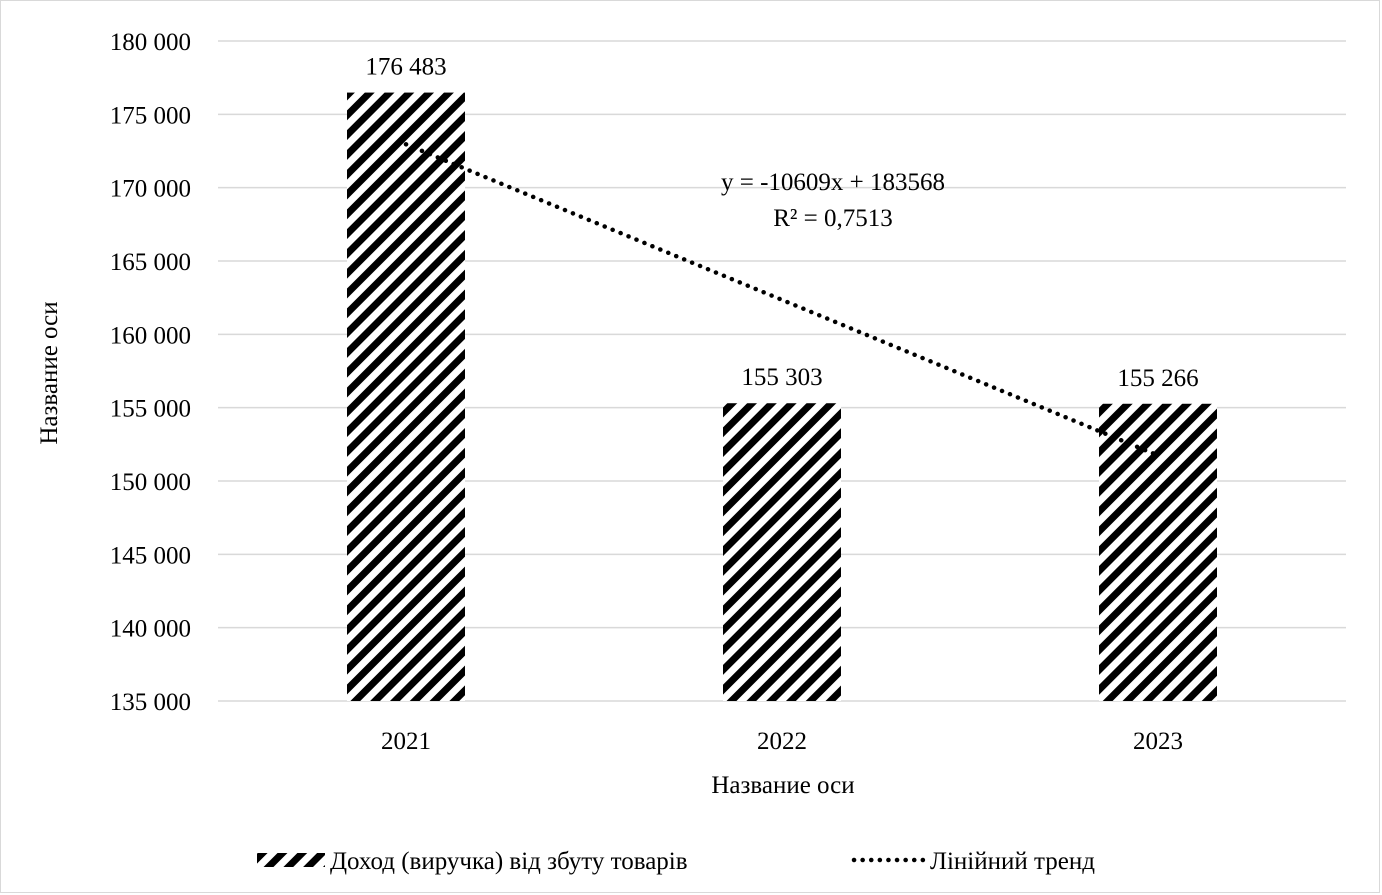 This screenshot has height=895, width=1382. Describe the element at coordinates (1157, 378) in the screenshot. I see `data-label: 155 266` at that location.